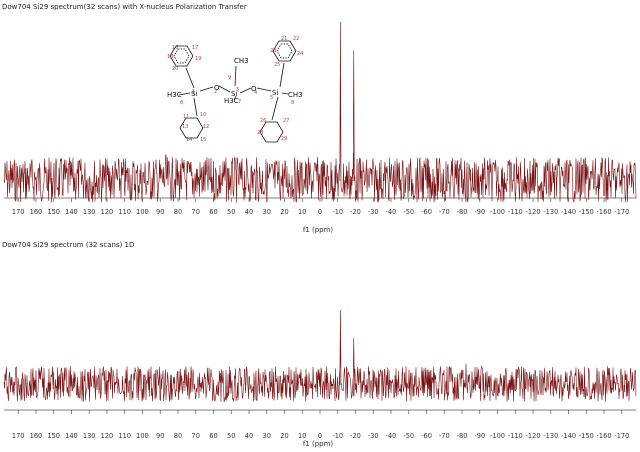  I want to click on phenyl-ring-right-top, so click(284, 51).